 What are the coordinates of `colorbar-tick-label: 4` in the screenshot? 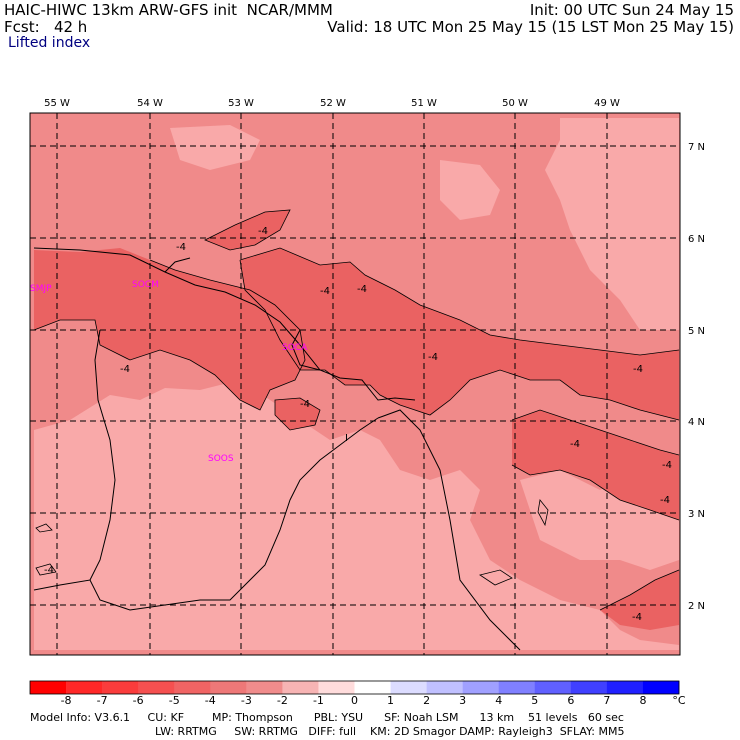 It's located at (498, 700).